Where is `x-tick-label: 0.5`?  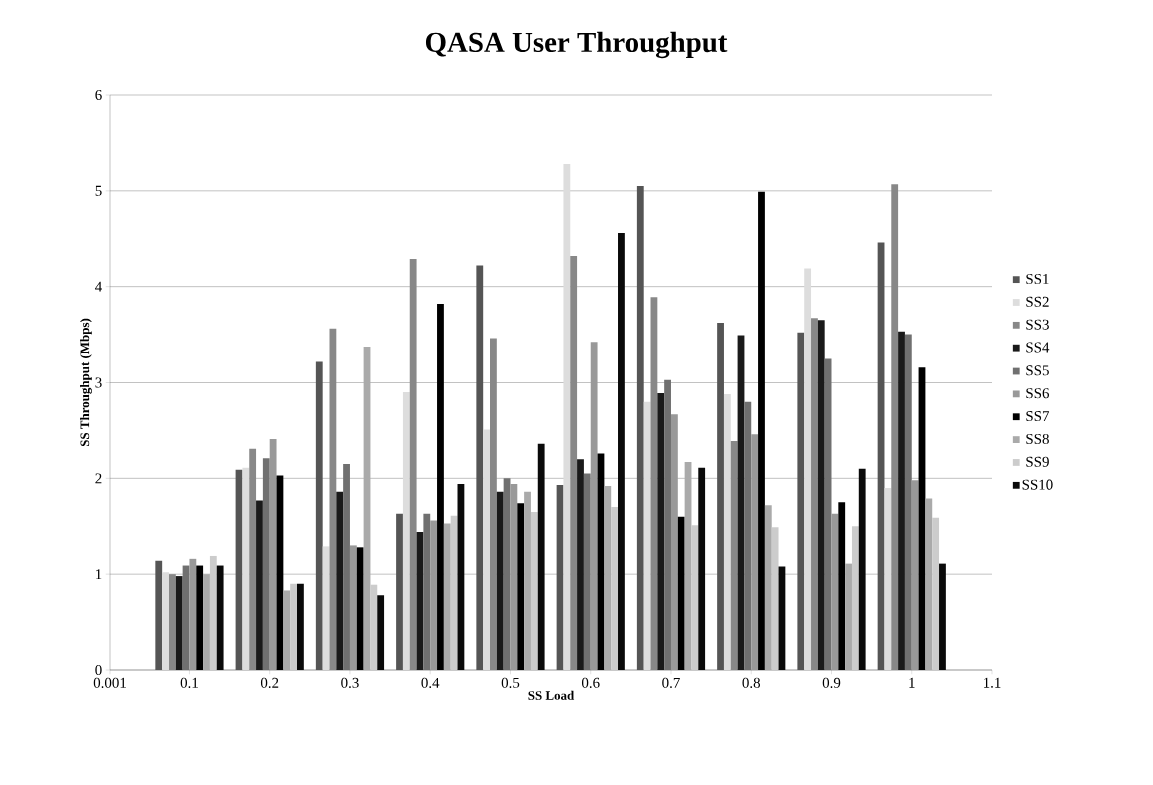 x-tick-label: 0.5 is located at coordinates (510, 682).